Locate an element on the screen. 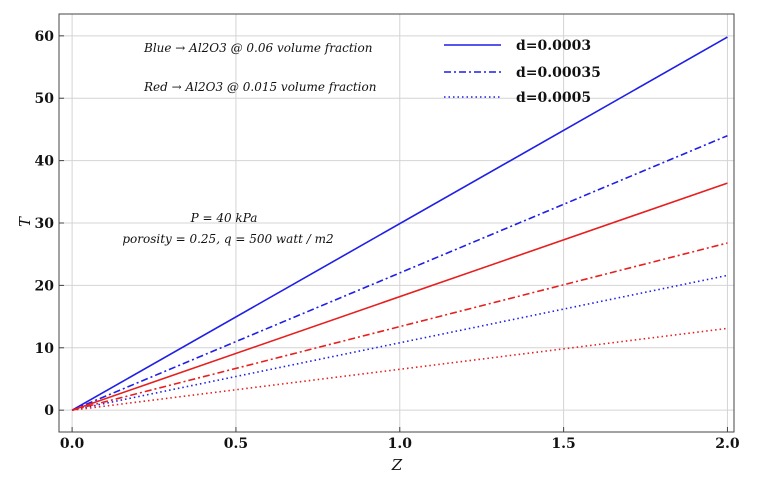 This screenshot has height=484, width=768. y-tick-label: 60 is located at coordinates (45, 37).